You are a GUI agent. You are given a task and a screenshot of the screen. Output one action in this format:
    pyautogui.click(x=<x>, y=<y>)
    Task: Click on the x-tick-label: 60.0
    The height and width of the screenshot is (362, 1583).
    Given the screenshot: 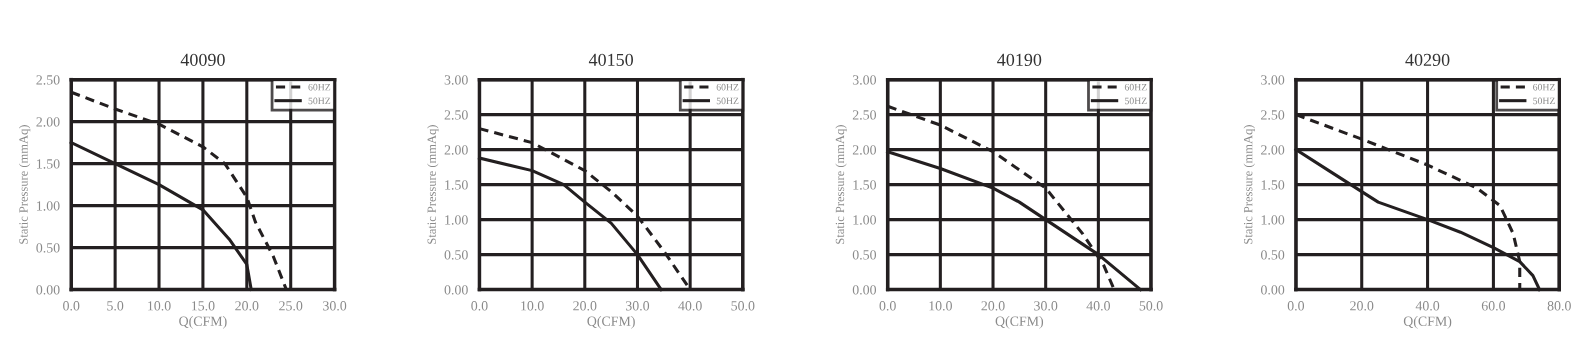 What is the action you would take?
    pyautogui.click(x=1493, y=306)
    